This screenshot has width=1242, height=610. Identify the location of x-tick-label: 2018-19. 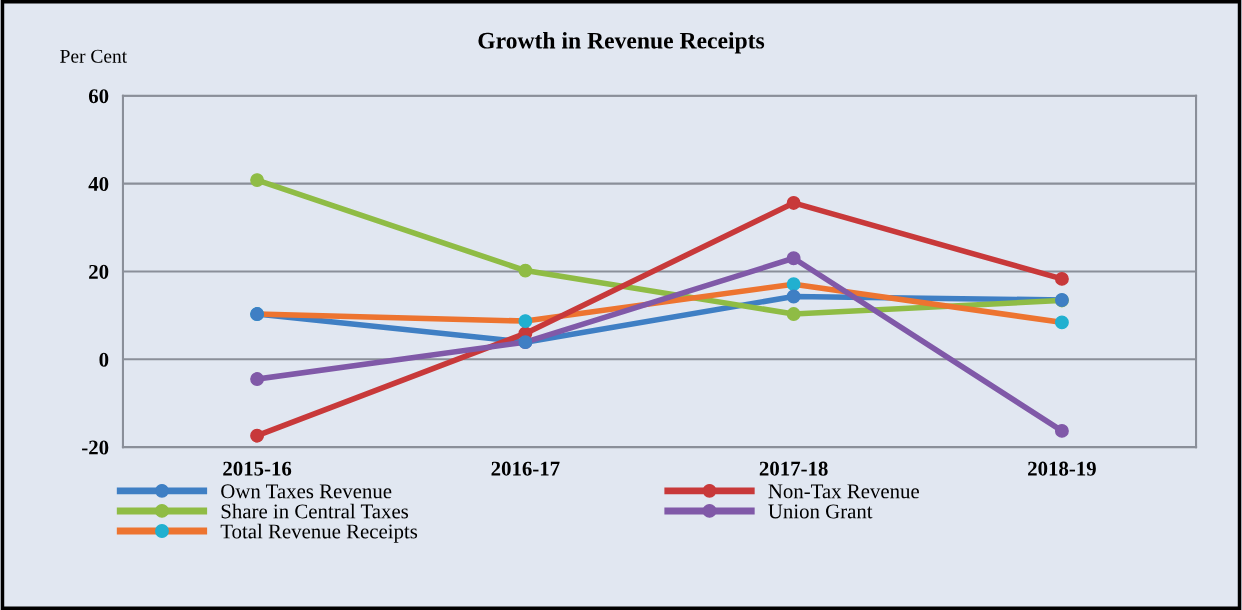
(1062, 468).